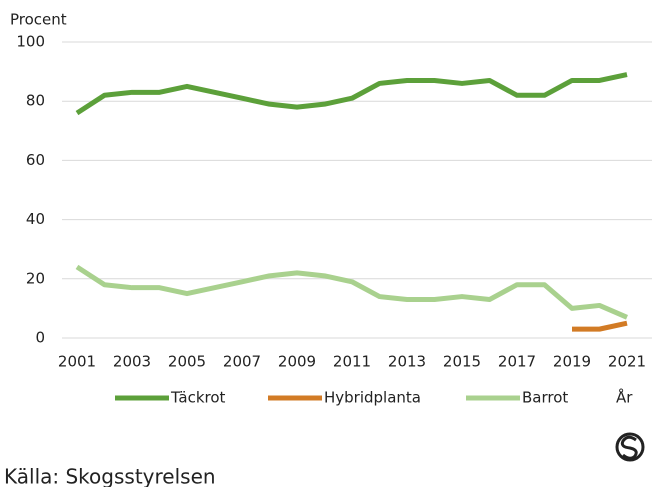  I want to click on y-tick-label: 40, so click(35, 219).